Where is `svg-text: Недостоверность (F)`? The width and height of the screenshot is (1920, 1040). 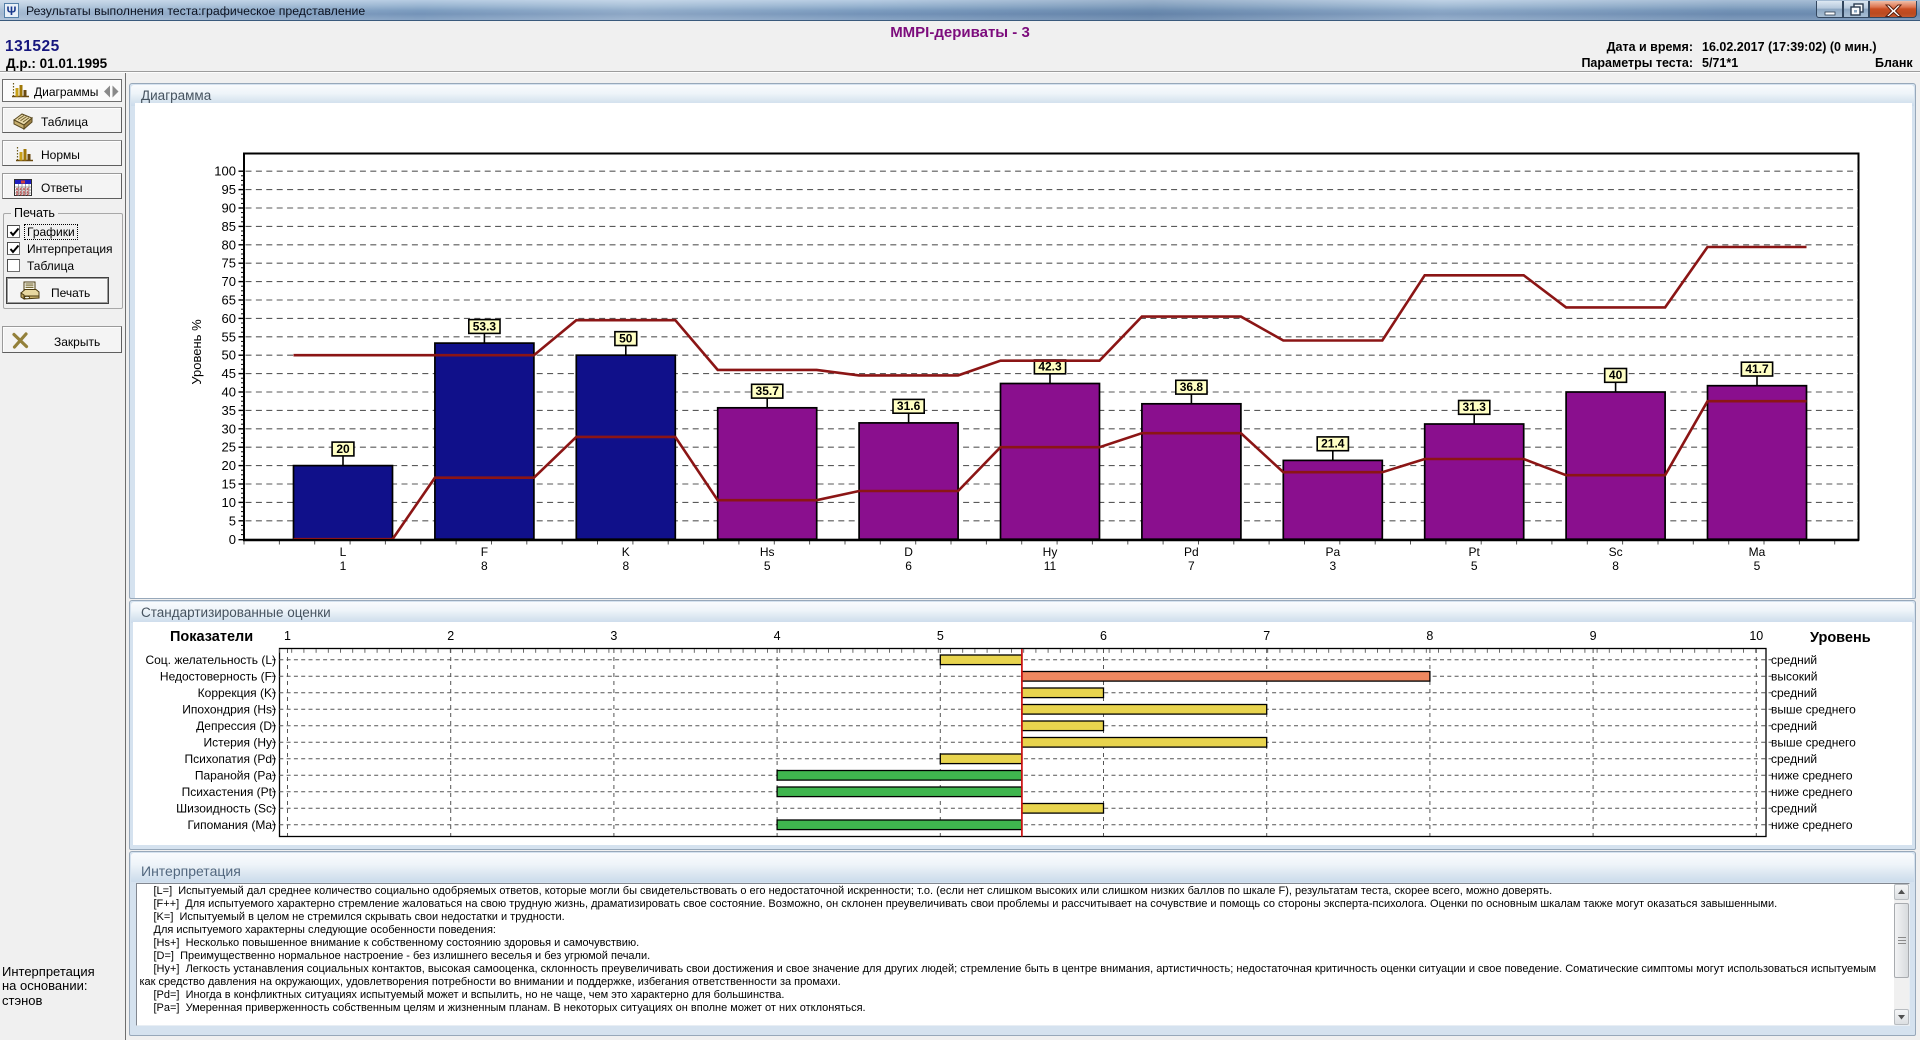
svg-text: Недостоверность (F) is located at coordinates (218, 676).